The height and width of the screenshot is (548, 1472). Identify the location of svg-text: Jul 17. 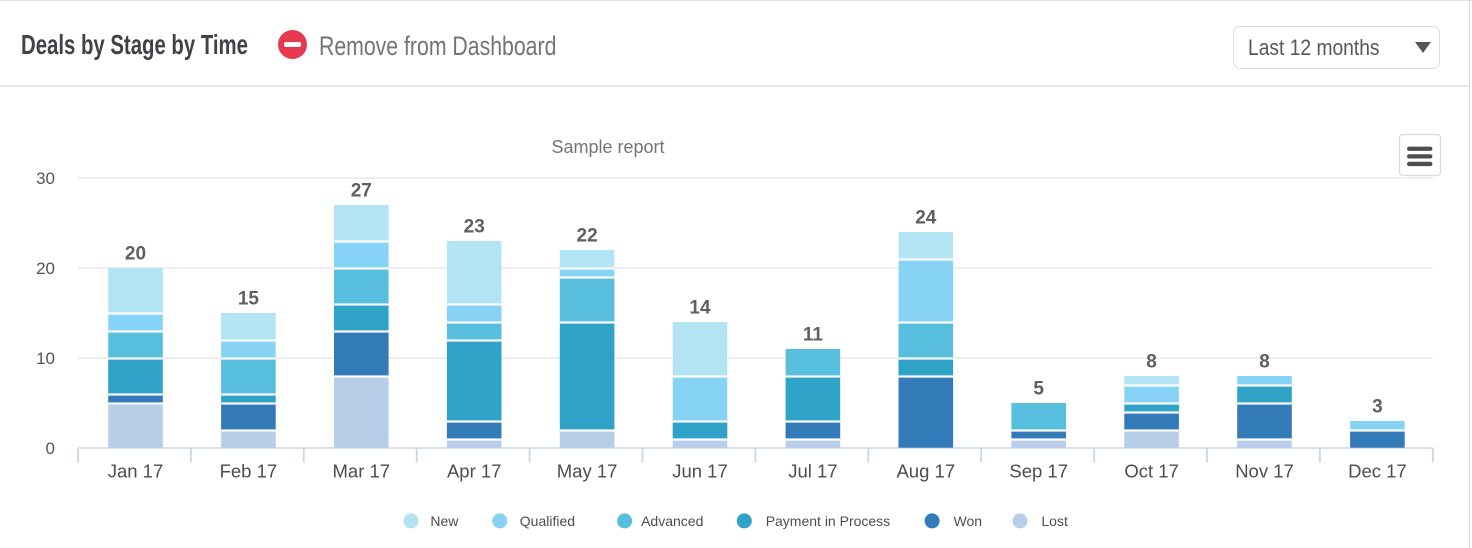
(812, 471).